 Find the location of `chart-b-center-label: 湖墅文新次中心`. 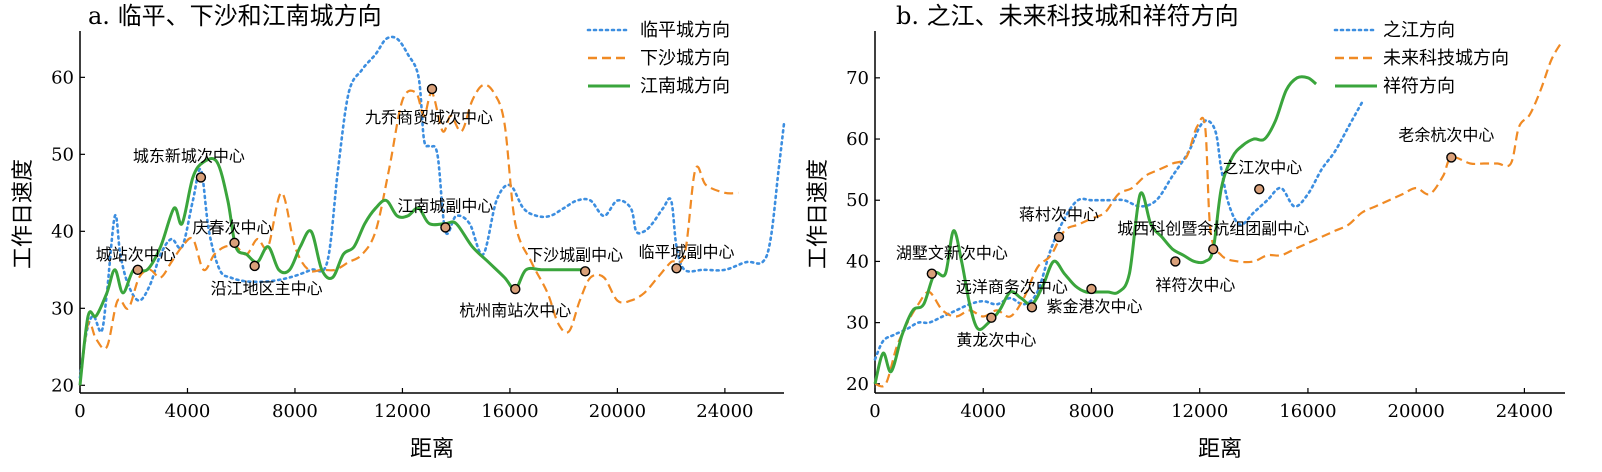

chart-b-center-label: 湖墅文新次中心 is located at coordinates (952, 253).